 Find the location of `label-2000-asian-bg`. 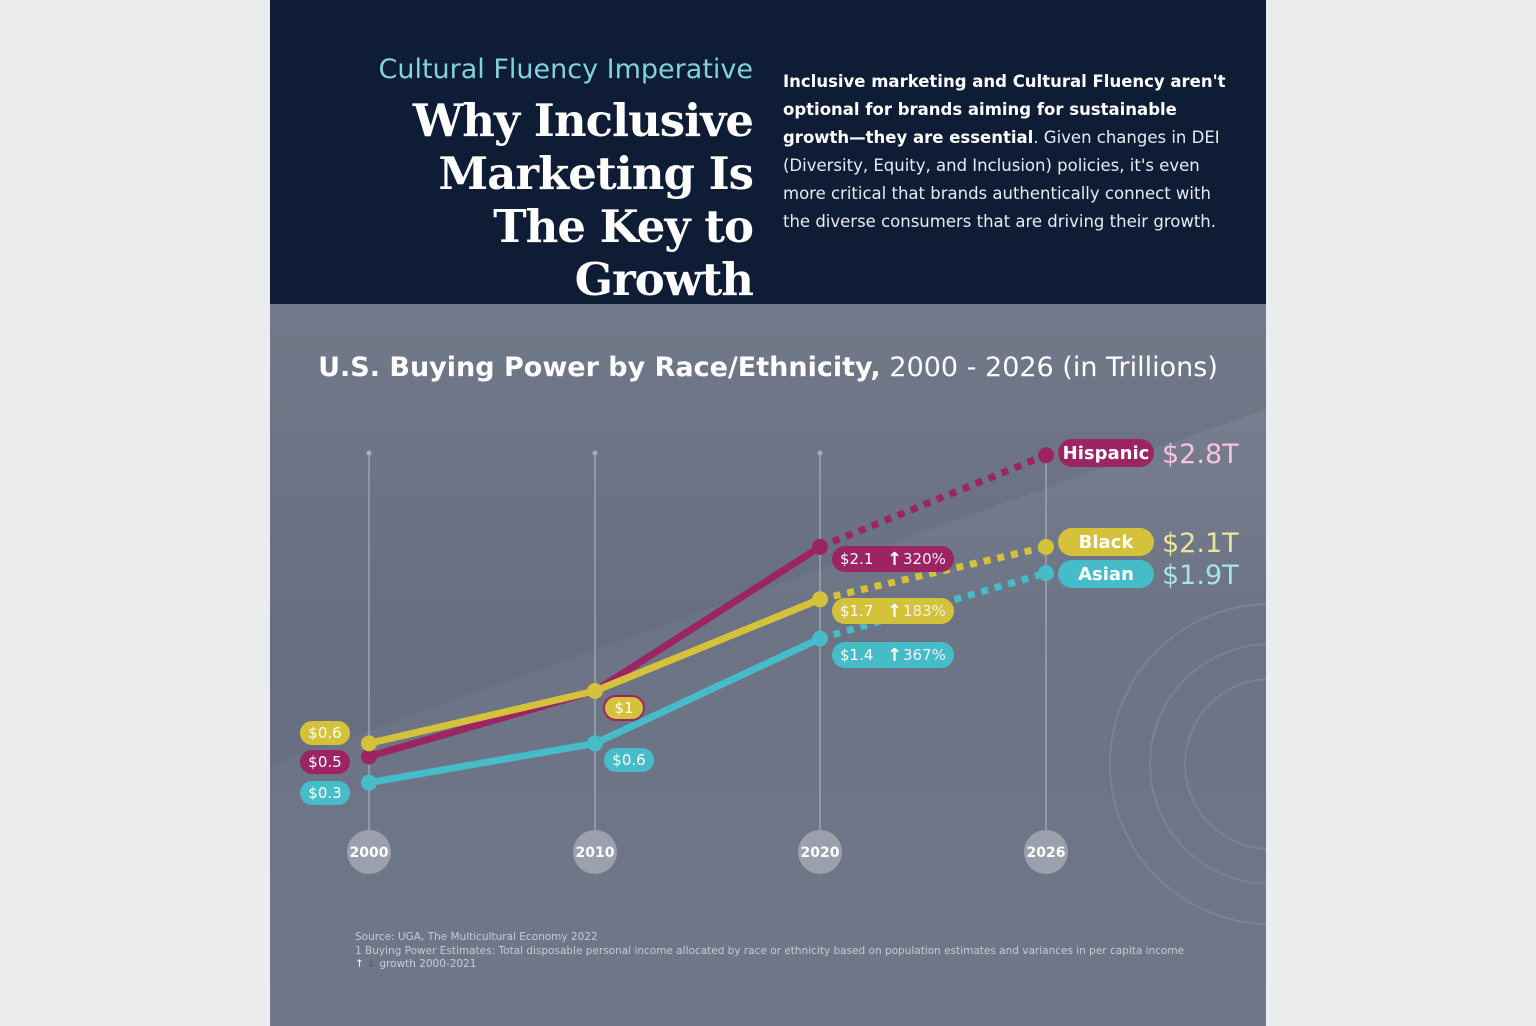

label-2000-asian-bg is located at coordinates (325, 793).